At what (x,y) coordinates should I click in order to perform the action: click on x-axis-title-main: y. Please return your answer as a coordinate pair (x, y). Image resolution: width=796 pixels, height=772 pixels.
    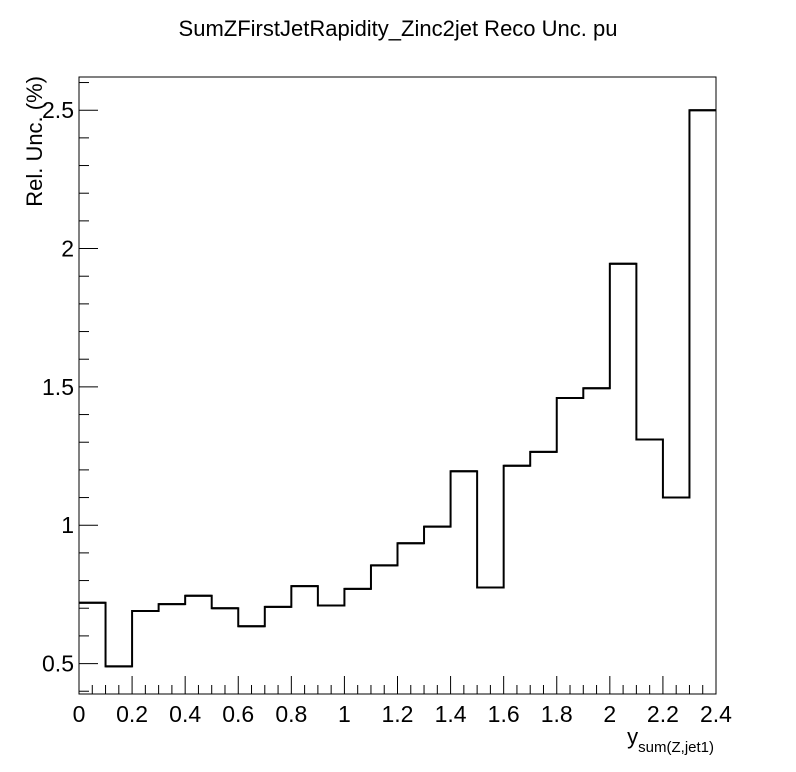
    Looking at the image, I should click on (632, 736).